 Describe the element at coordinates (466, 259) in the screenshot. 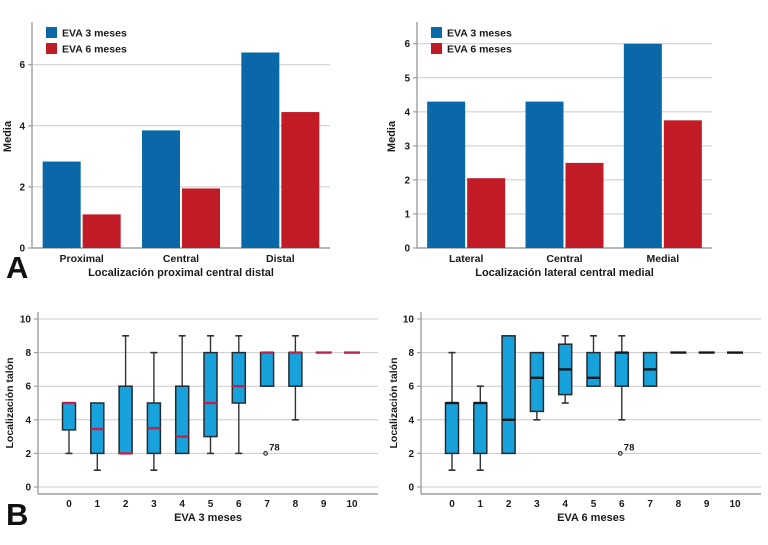

I see `x-category-label: Lateral` at that location.